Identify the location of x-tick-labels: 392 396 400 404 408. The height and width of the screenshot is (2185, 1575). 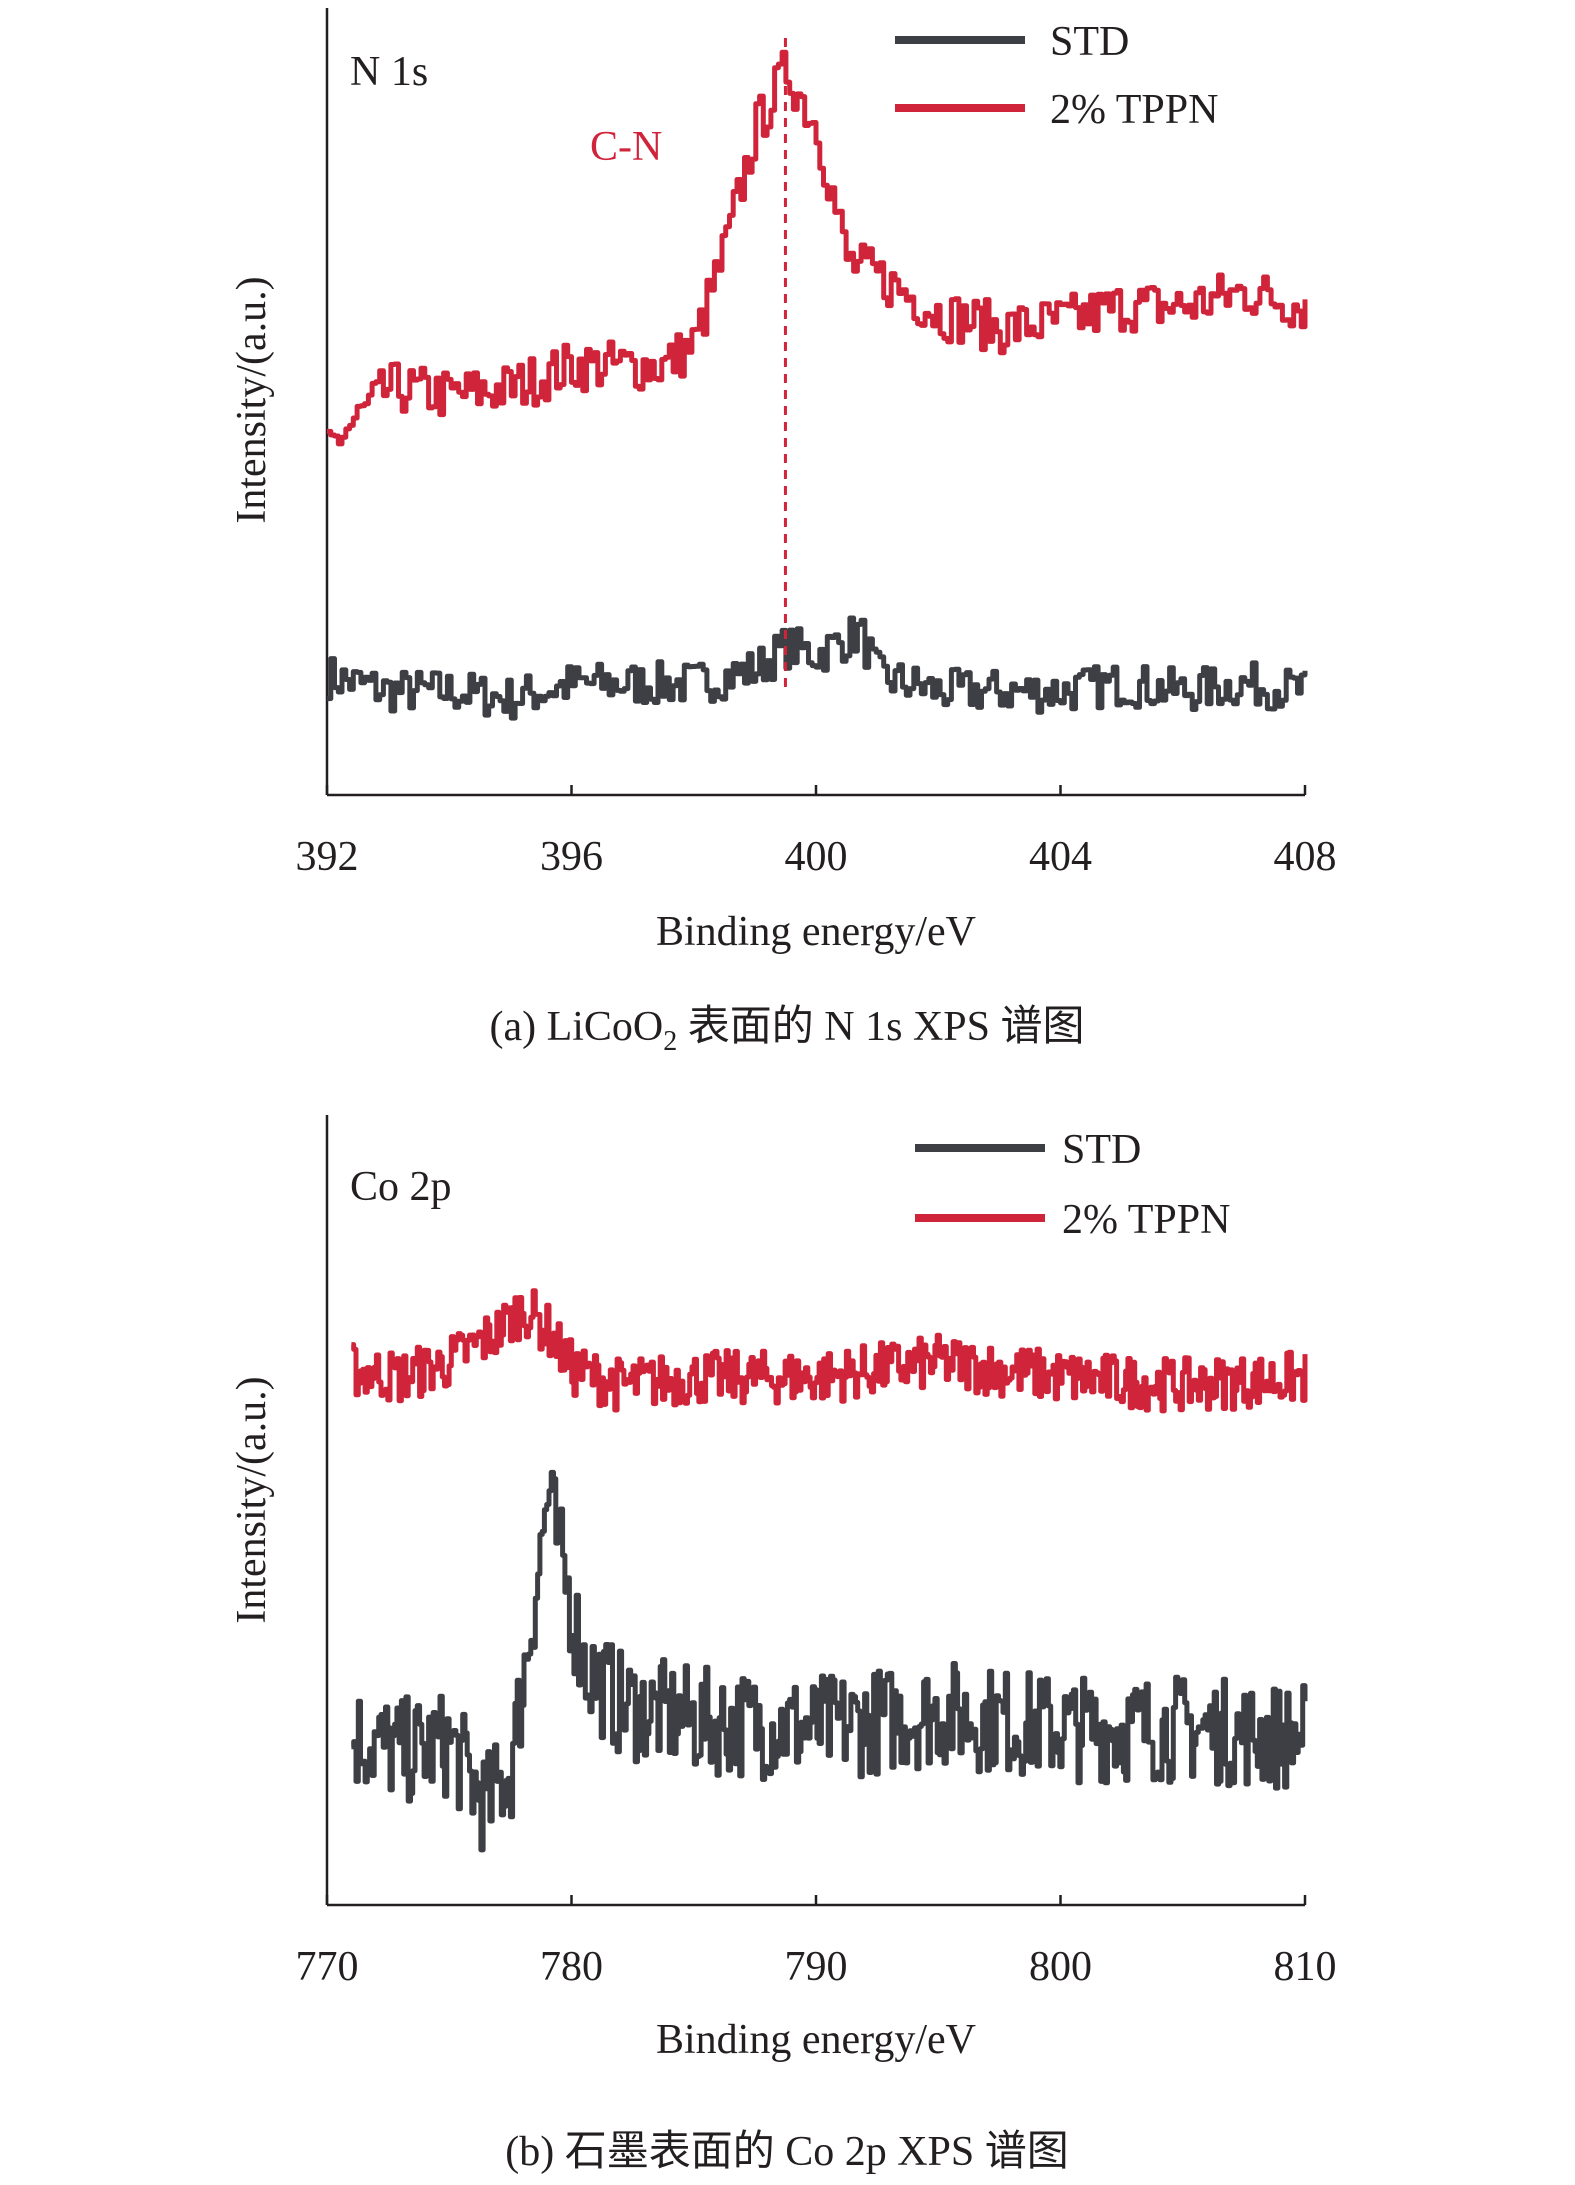
(816, 857).